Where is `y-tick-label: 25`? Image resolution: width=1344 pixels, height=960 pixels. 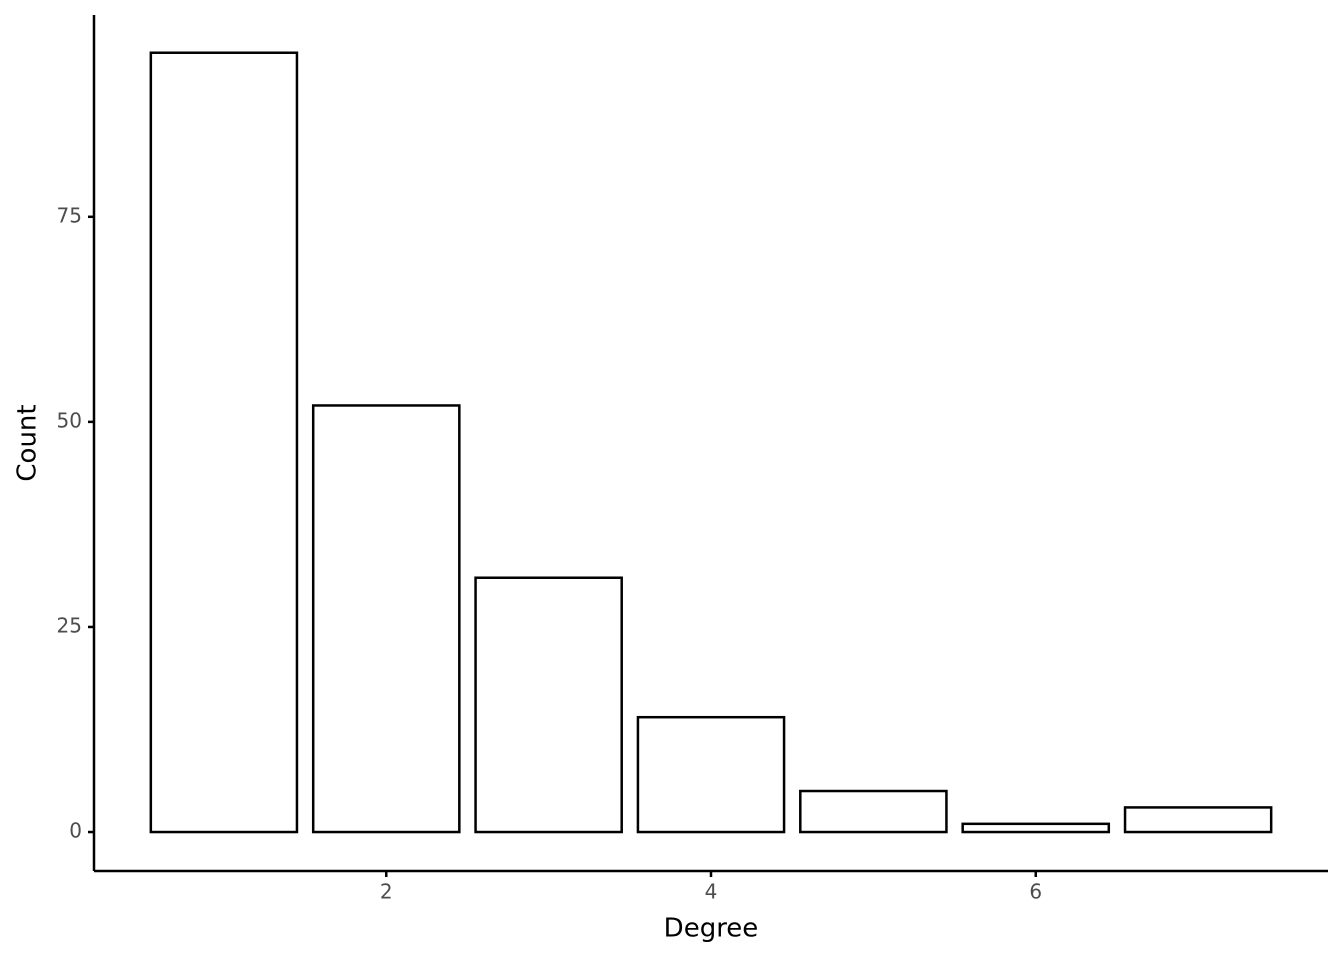 y-tick-label: 25 is located at coordinates (69, 625).